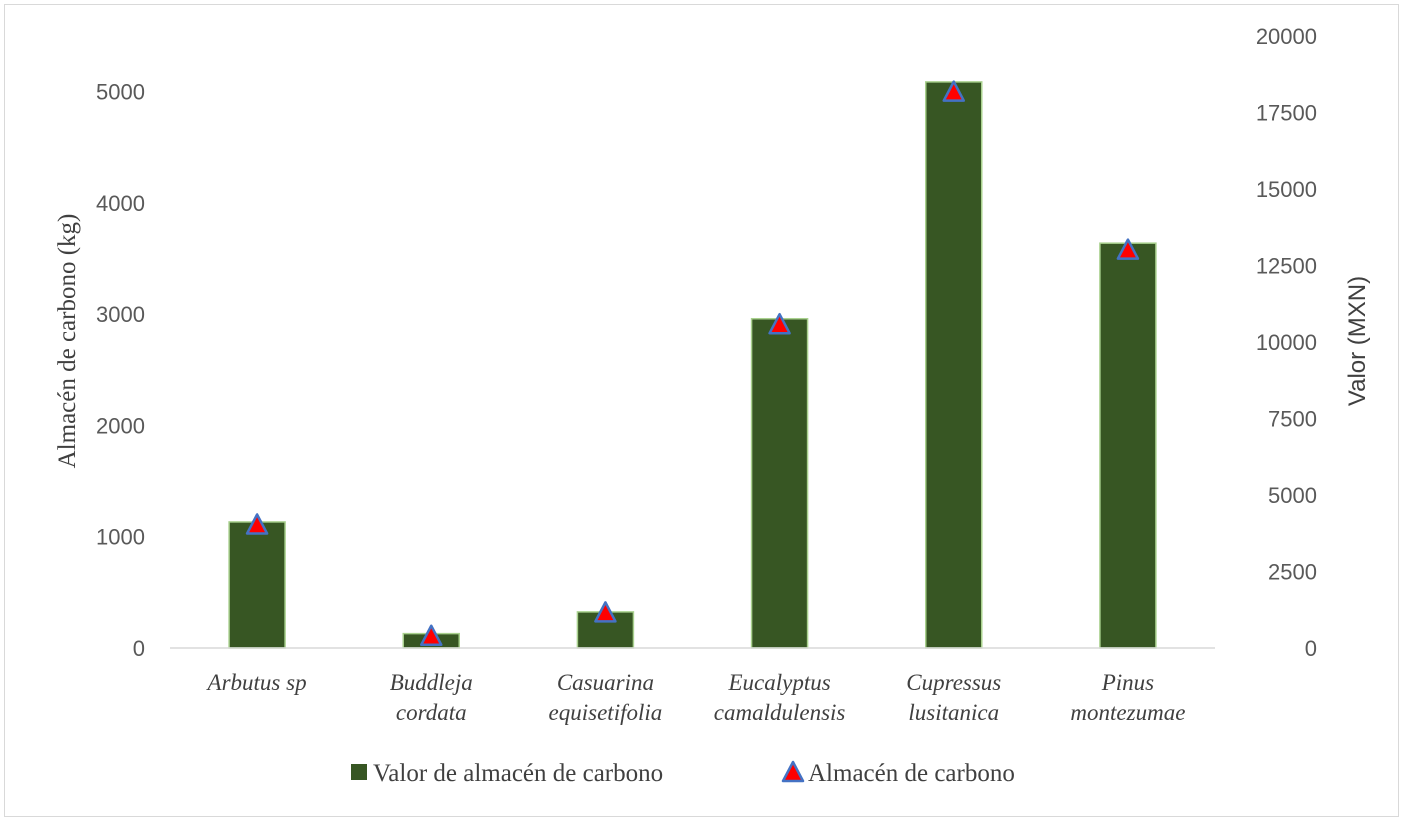  I want to click on category-label-line: Pinus, so click(1127, 682).